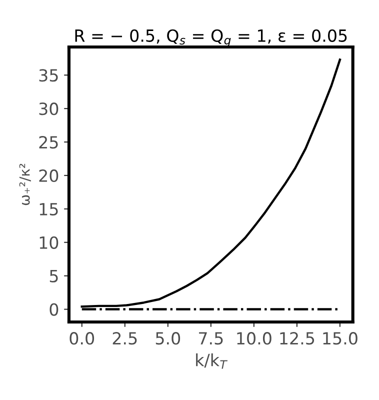 The width and height of the screenshot is (379, 400). What do you see at coordinates (48, 75) in the screenshot?
I see `y-tick-label: 35` at bounding box center [48, 75].